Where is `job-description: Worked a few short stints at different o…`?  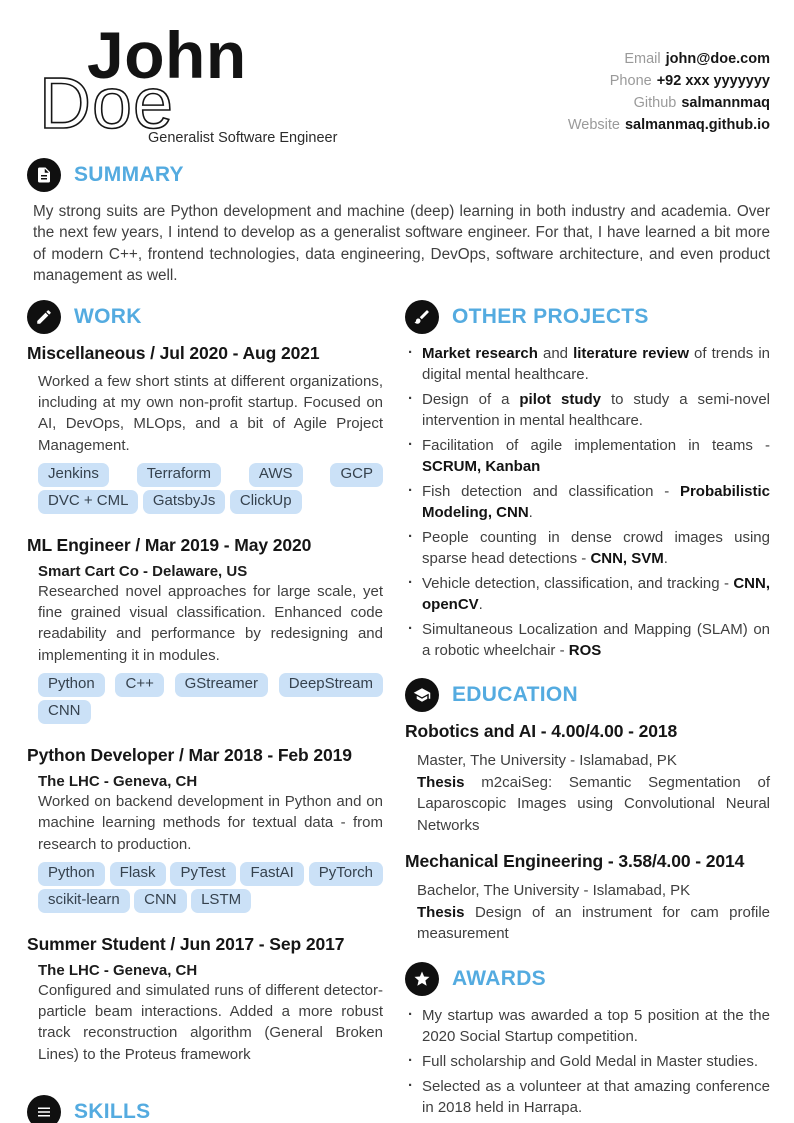
job-description: Worked a few short stints at different o… is located at coordinates (210, 413).